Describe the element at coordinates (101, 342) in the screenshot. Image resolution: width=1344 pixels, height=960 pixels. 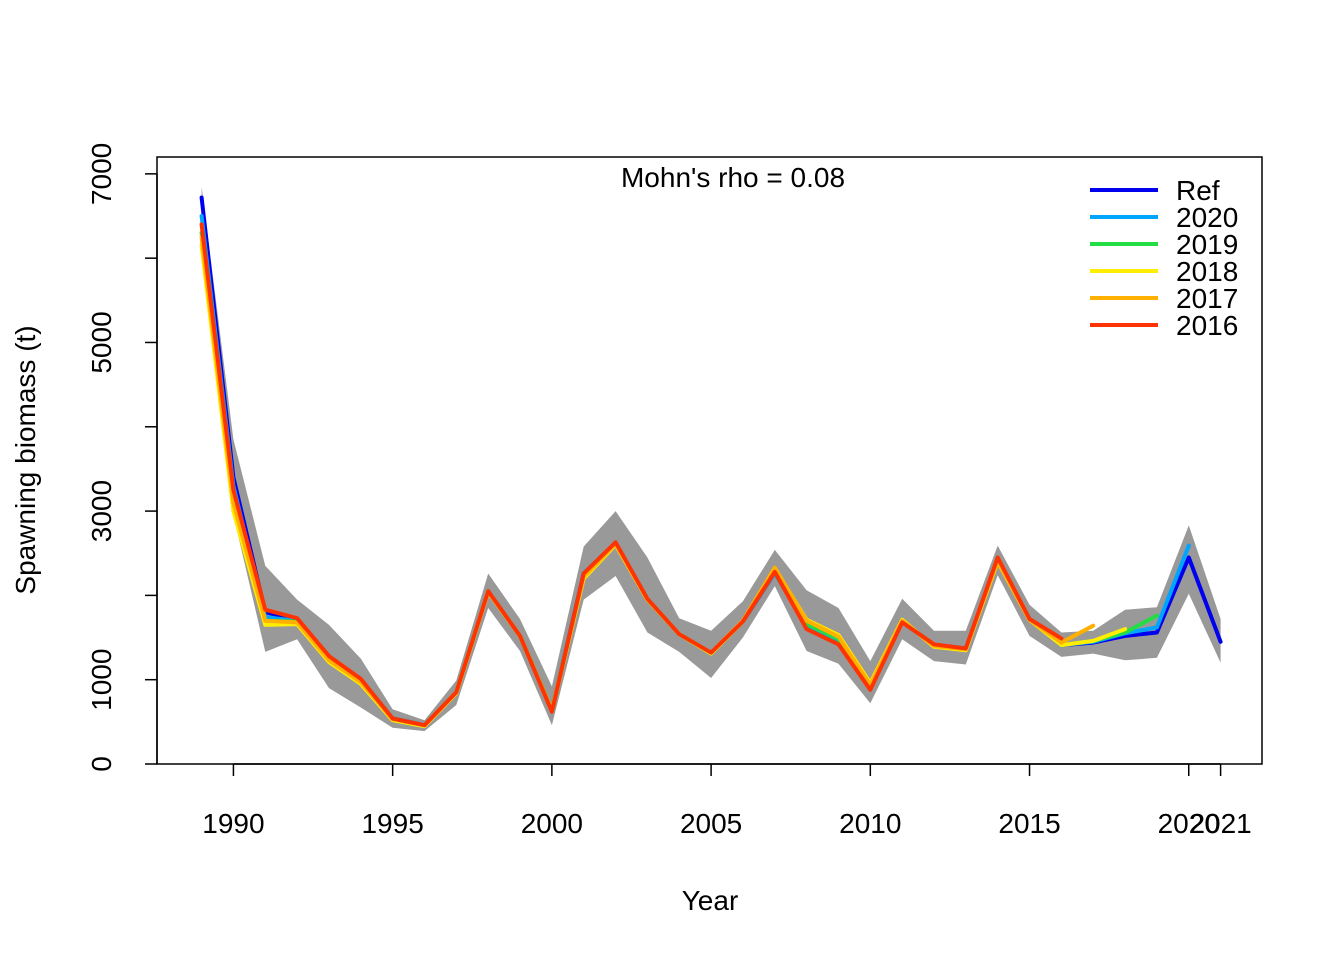
I see `y-tick-label-5000: 5000` at that location.